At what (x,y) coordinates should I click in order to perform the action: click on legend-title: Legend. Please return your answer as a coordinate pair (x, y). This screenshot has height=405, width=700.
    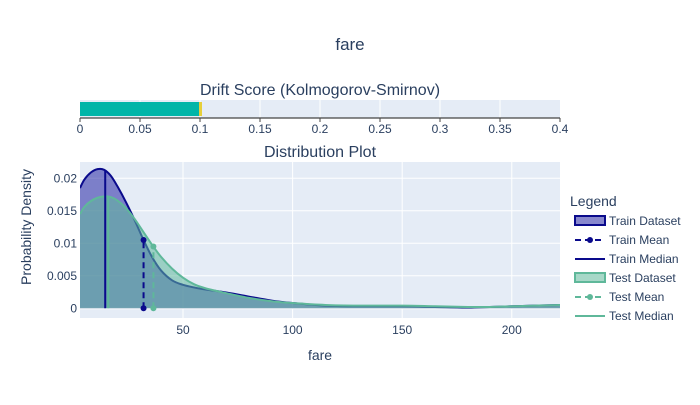
    Looking at the image, I should click on (593, 201).